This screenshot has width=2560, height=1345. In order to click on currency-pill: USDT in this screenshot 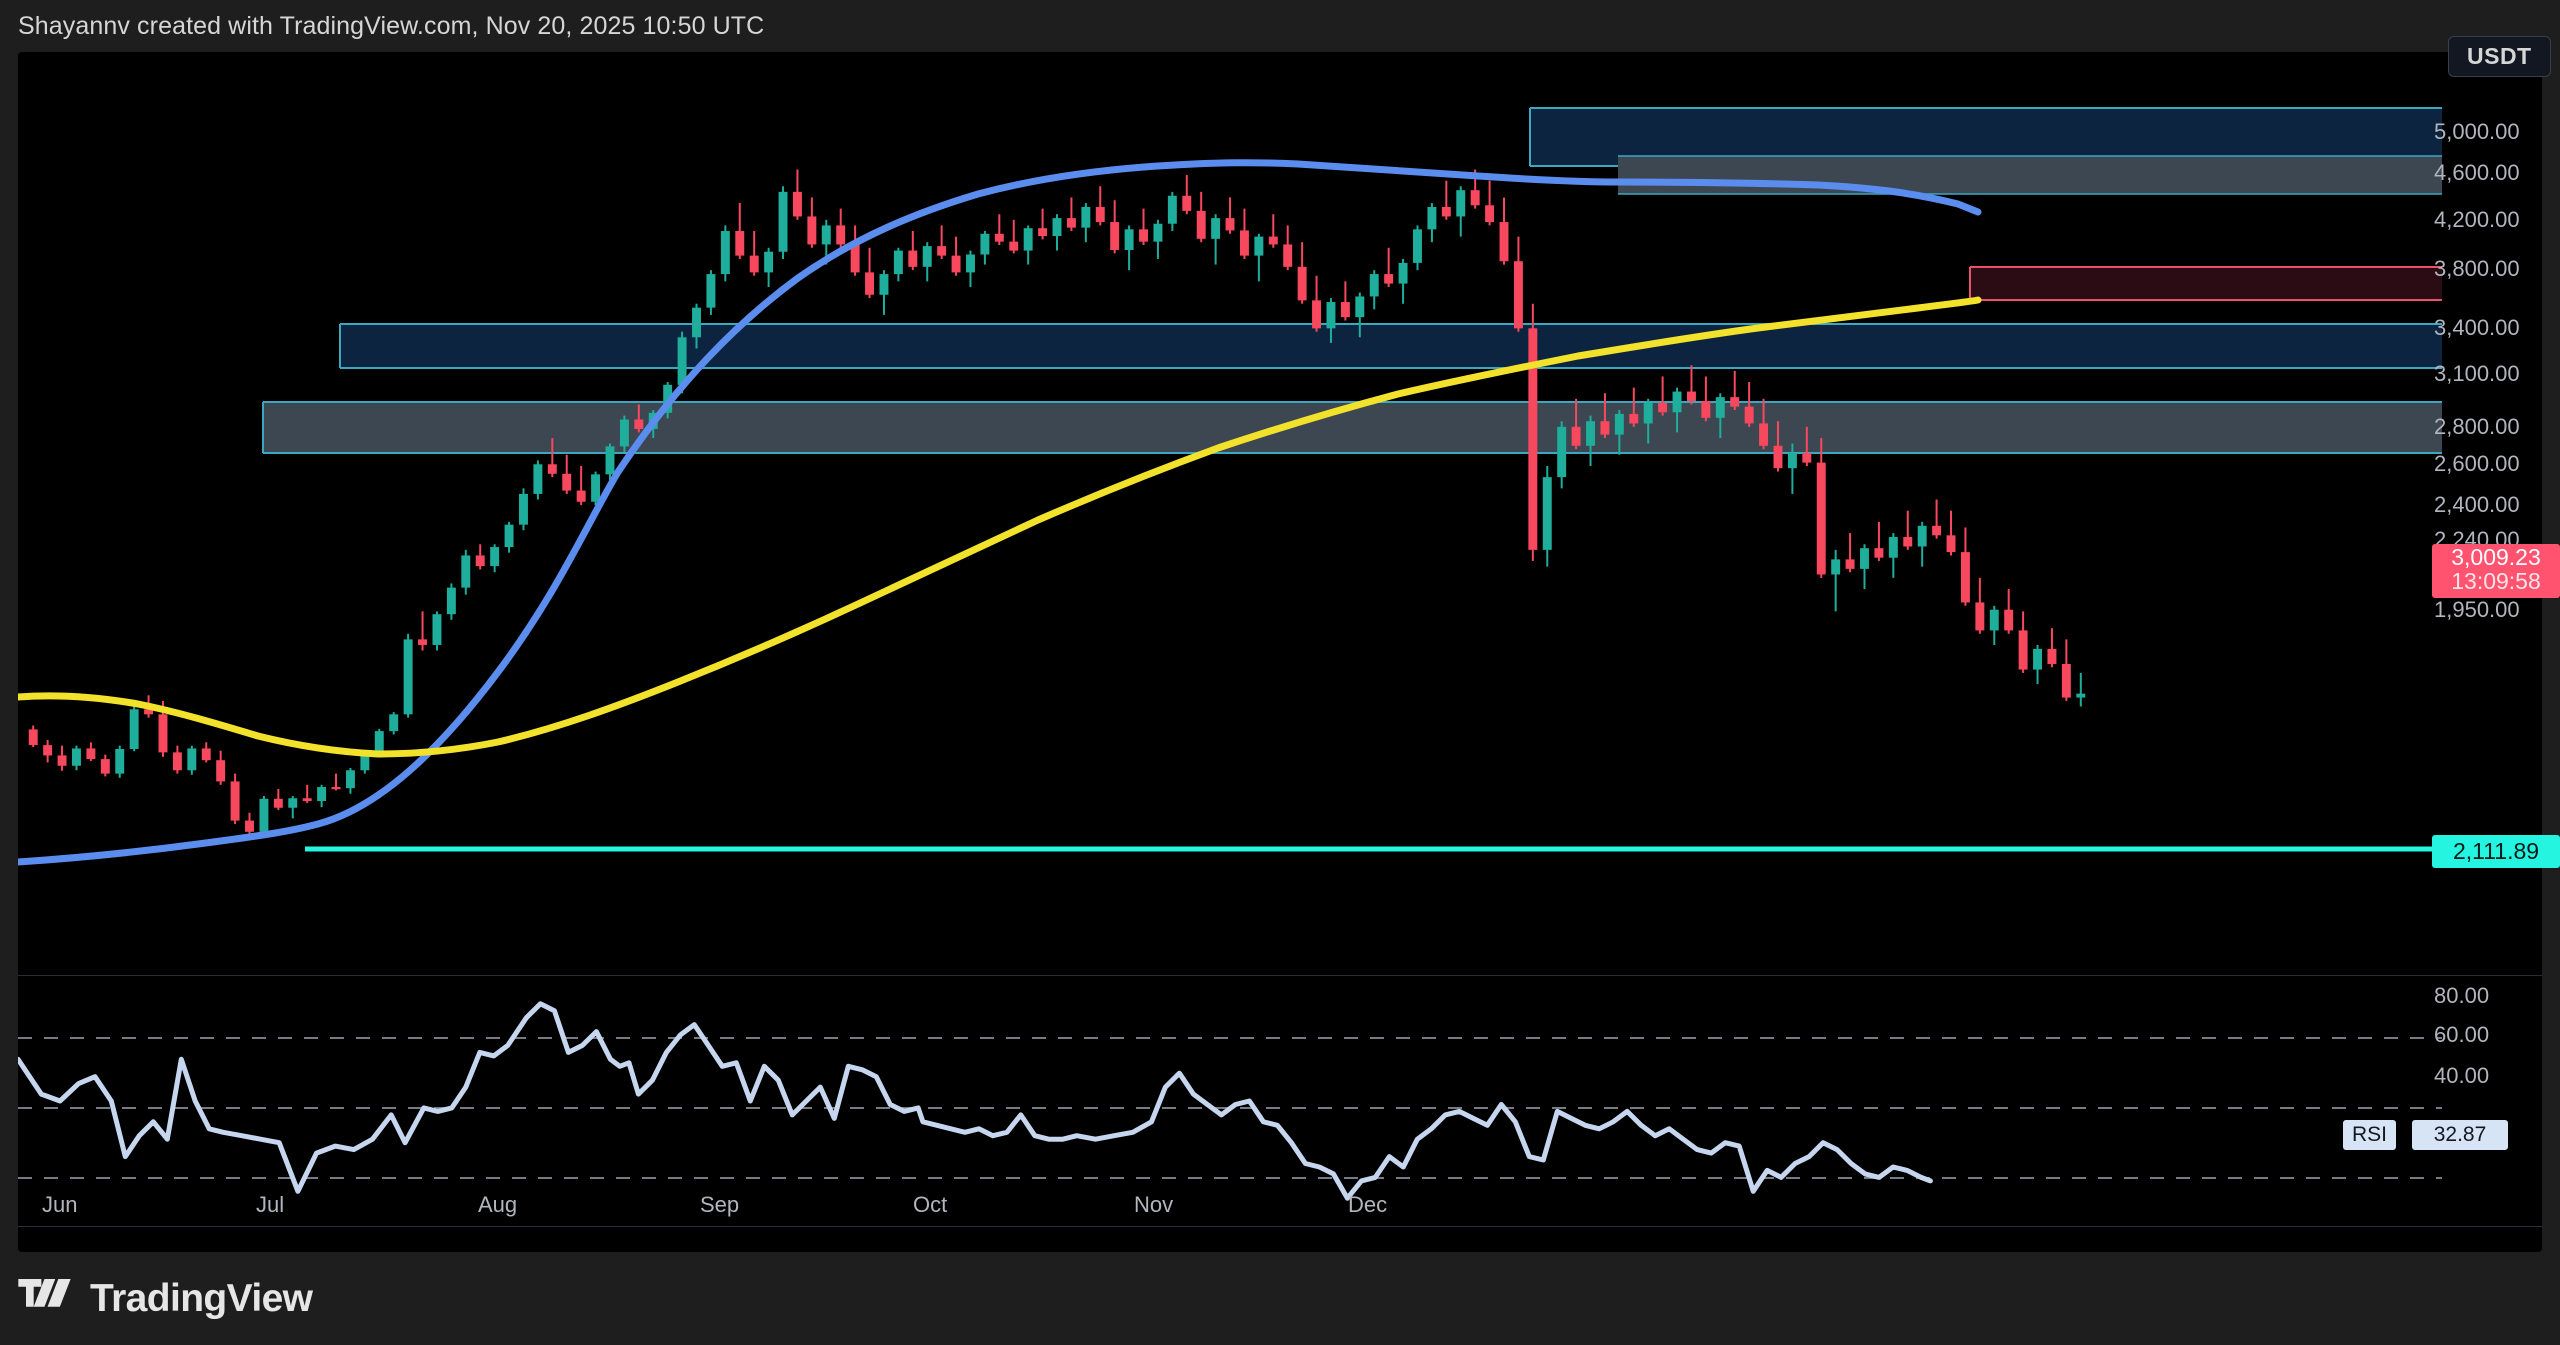, I will do `click(2499, 56)`.